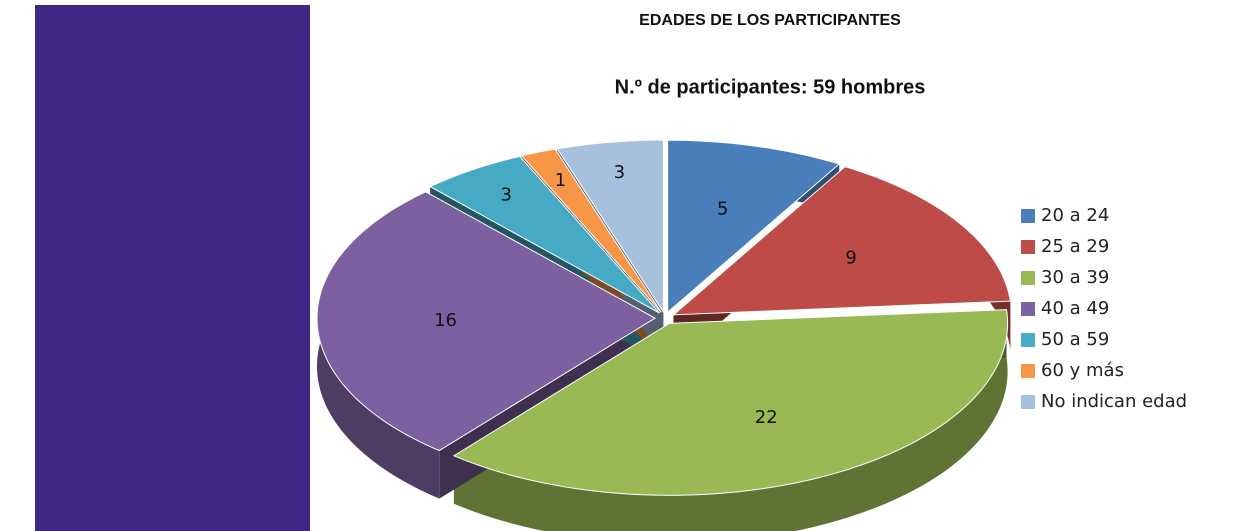 This screenshot has width=1257, height=531. Describe the element at coordinates (1075, 277) in the screenshot. I see `legend-label: 30 a 39` at that location.